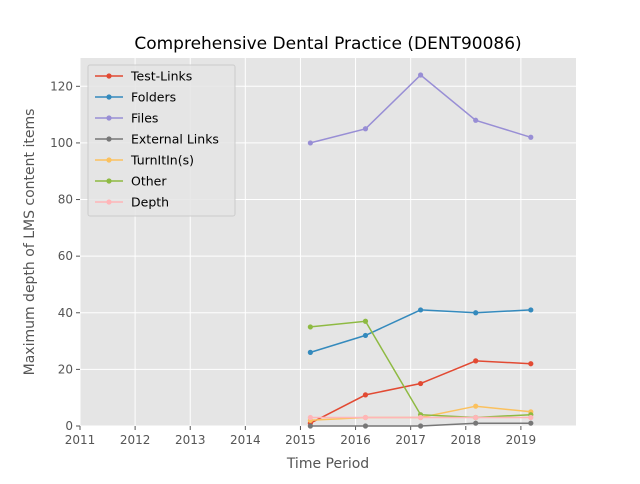 This screenshot has width=640, height=484. I want to click on legend-box, so click(161, 140).